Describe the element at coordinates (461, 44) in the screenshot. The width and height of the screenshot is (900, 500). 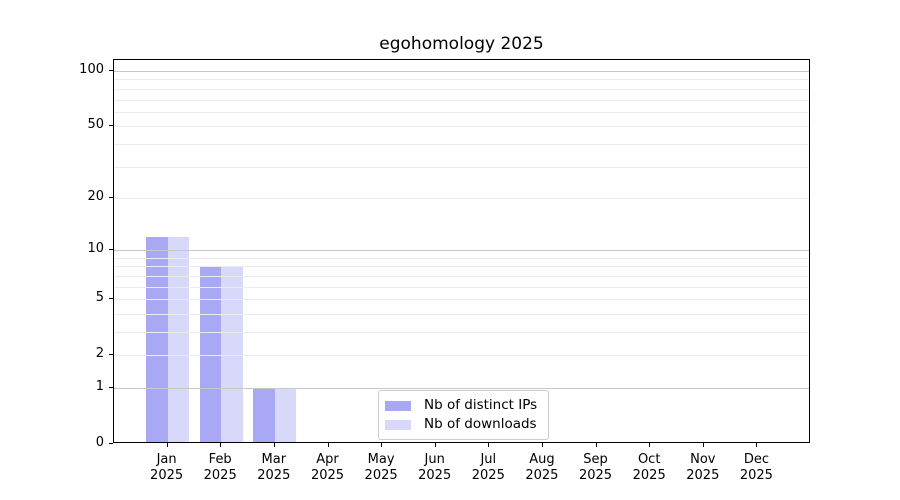
I see `chart-title: egohomology 2025` at that location.